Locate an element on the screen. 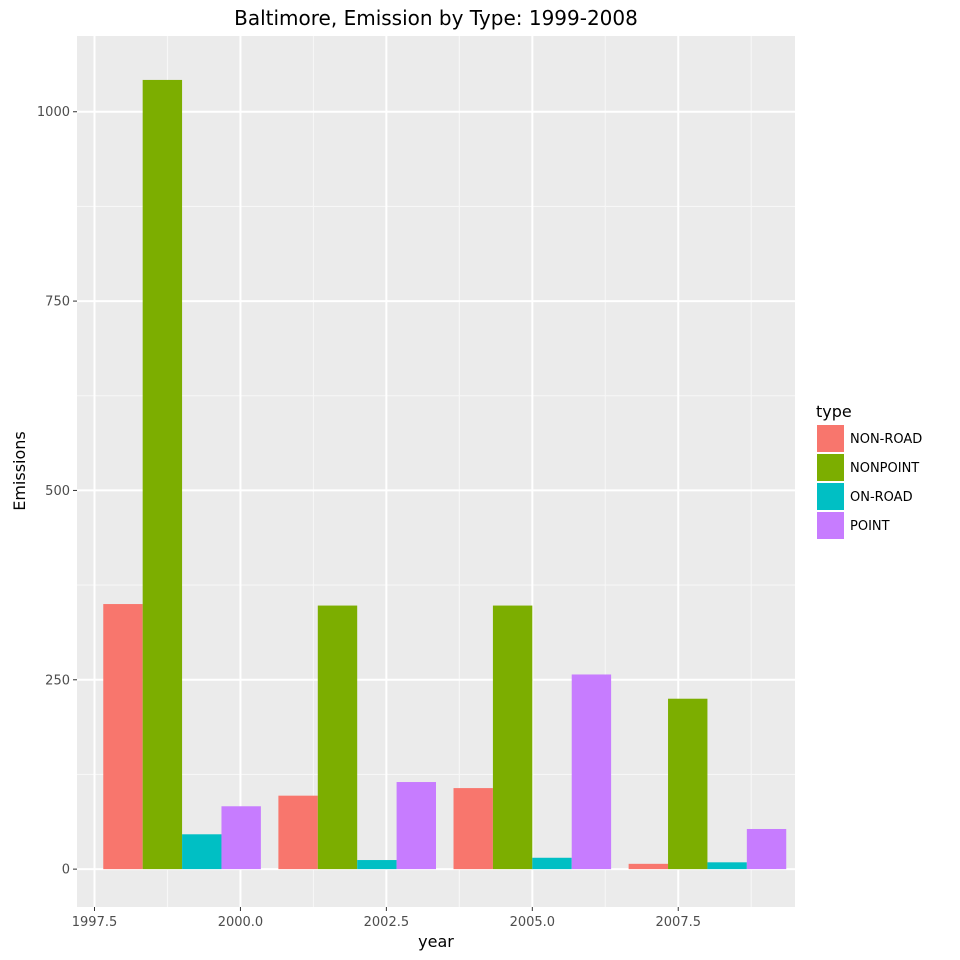 Image resolution: width=960 pixels, height=960 pixels. x-axis: 1997.5 2000.0 2002.5 2005.0 2007.5 is located at coordinates (386, 918).